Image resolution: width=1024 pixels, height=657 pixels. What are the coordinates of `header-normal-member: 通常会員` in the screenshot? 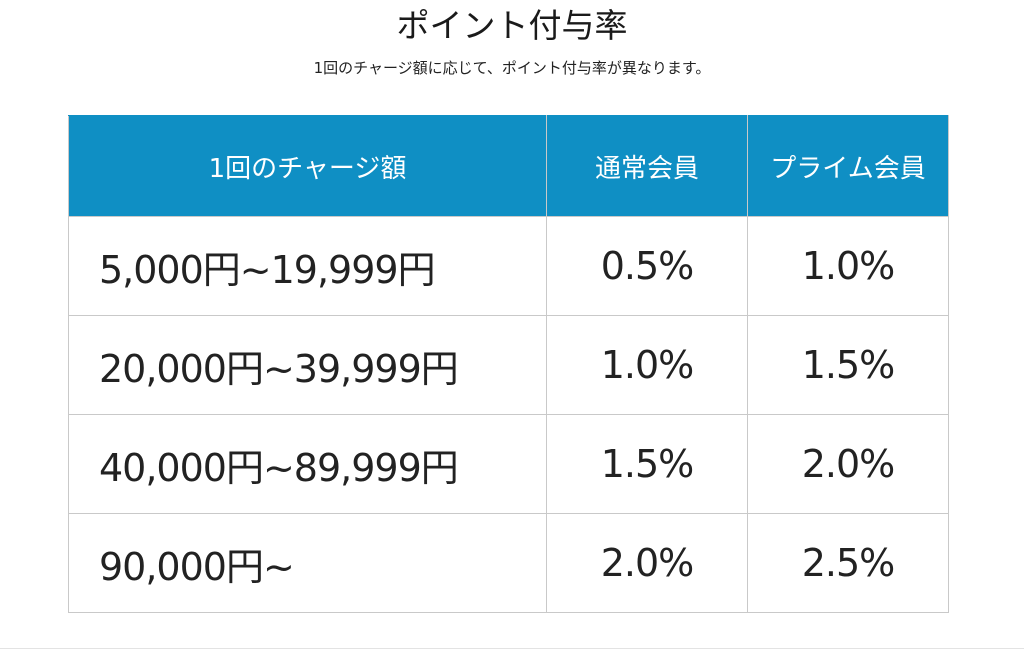 It's located at (647, 166).